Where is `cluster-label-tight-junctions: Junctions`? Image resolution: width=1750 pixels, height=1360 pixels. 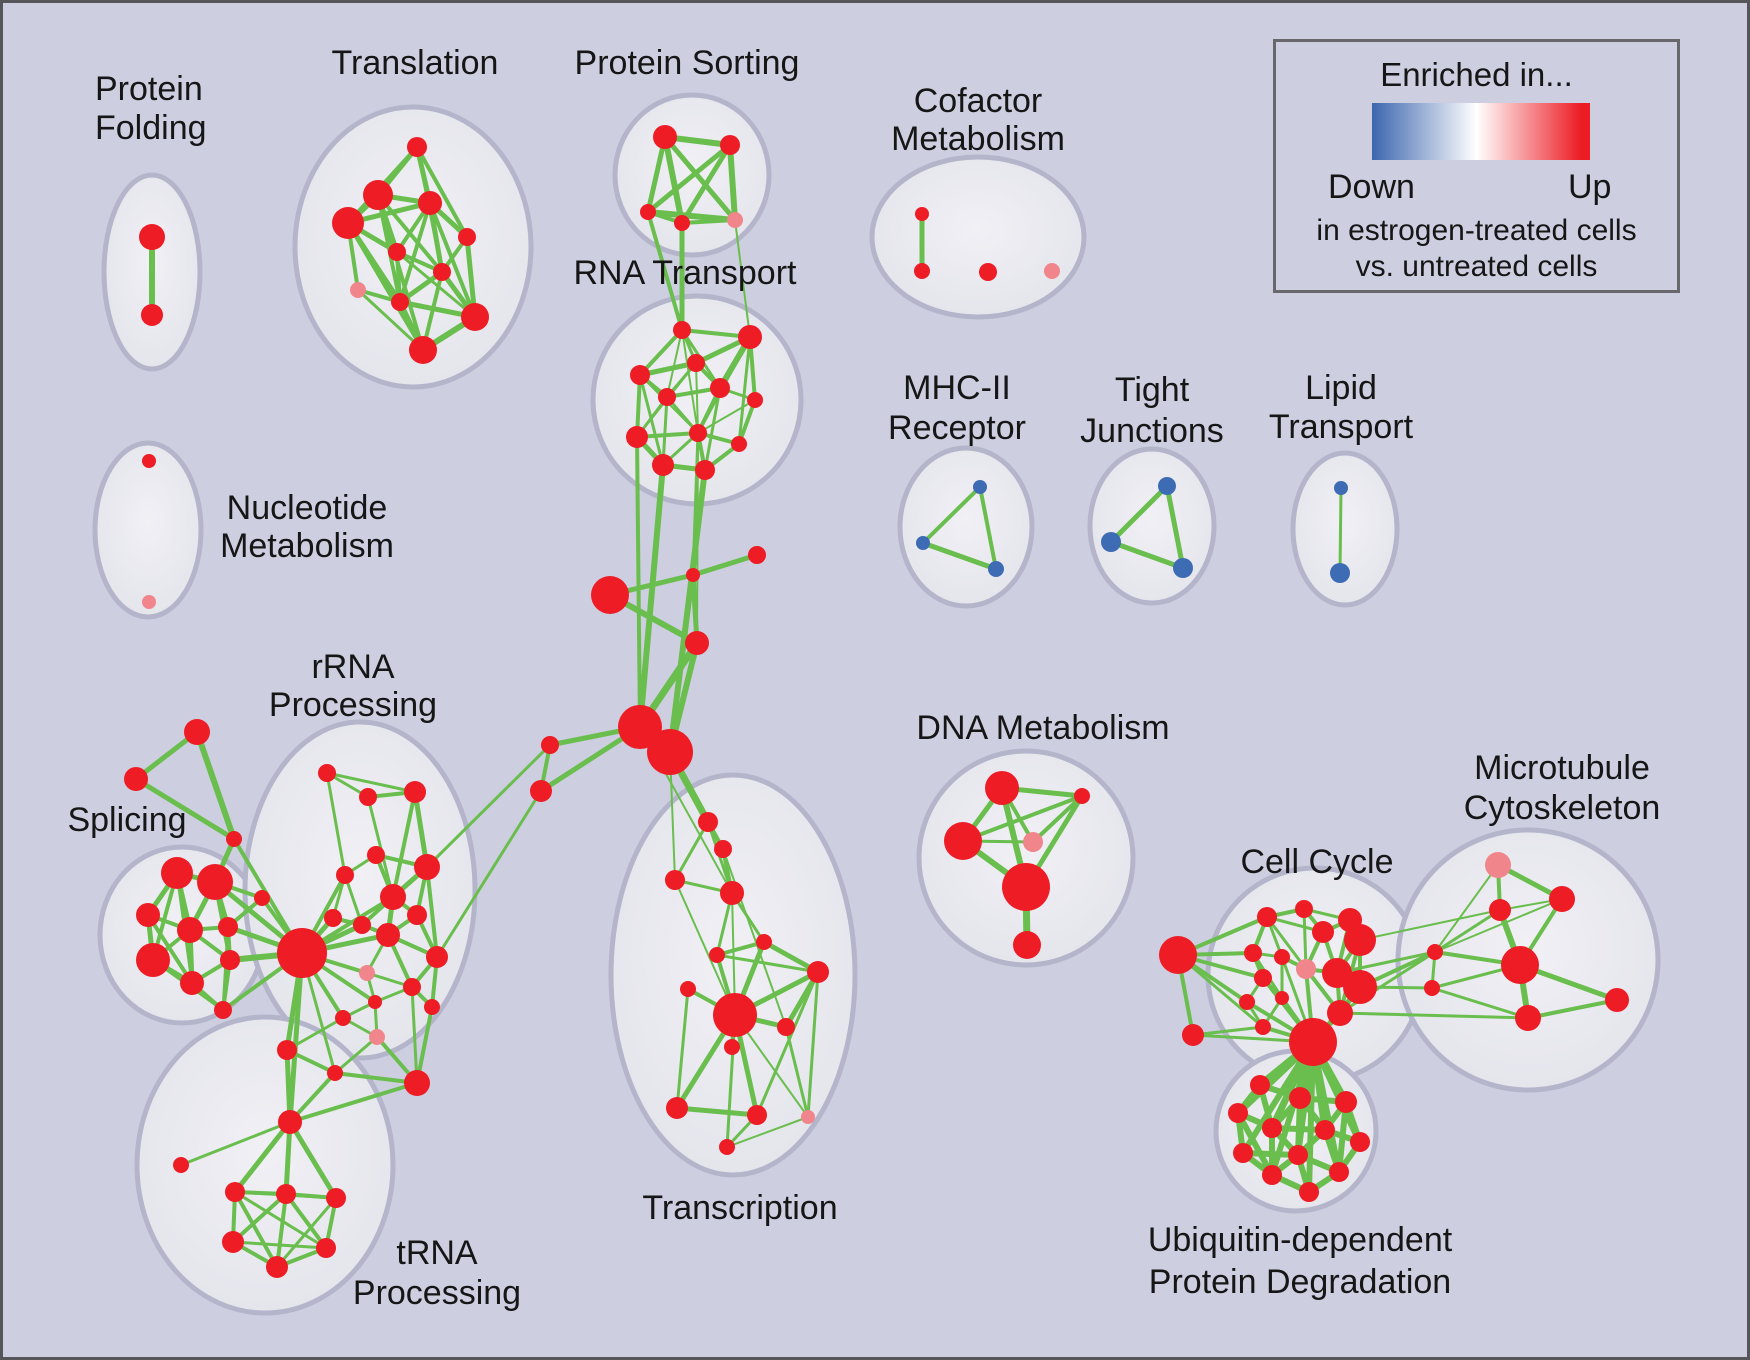 cluster-label-tight-junctions: Junctions is located at coordinates (1152, 431).